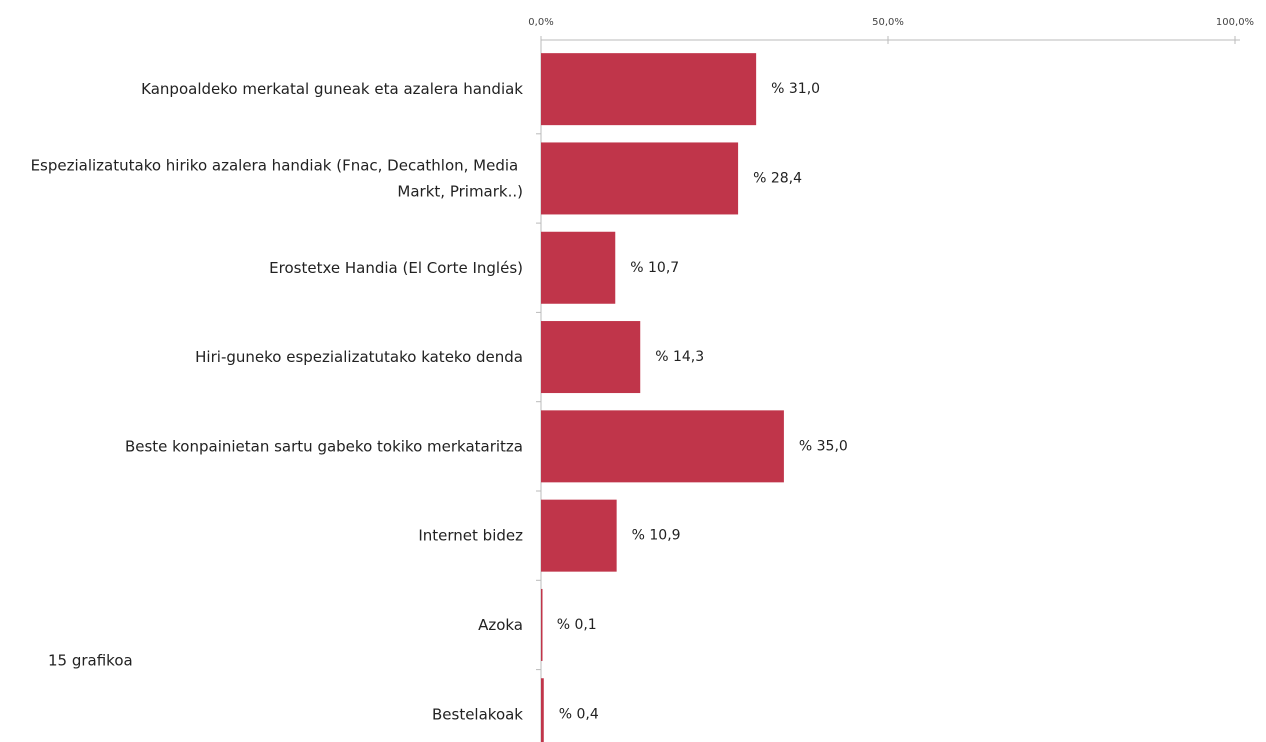 The width and height of the screenshot is (1266, 742). Describe the element at coordinates (795, 89) in the screenshot. I see `value-label: % 31,0` at that location.